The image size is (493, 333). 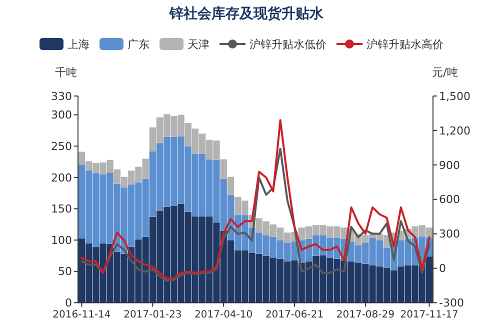 What do you see at coordinates (139, 44) in the screenshot?
I see `legend-label: 广东` at bounding box center [139, 44].